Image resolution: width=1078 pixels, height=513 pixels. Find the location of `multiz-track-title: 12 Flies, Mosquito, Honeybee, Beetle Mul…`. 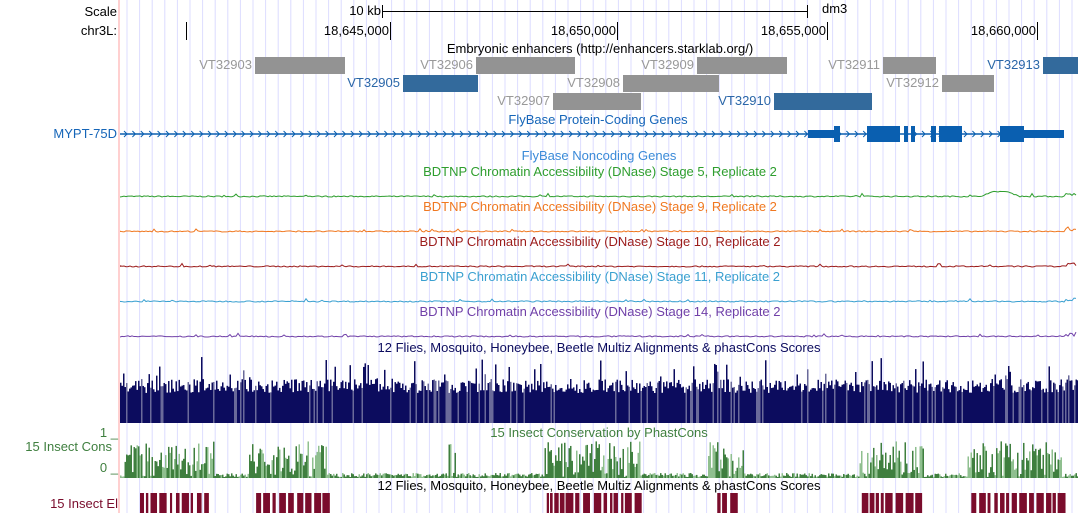

multiz-track-title: 12 Flies, Mosquito, Honeybee, Beetle Mul… is located at coordinates (599, 347).